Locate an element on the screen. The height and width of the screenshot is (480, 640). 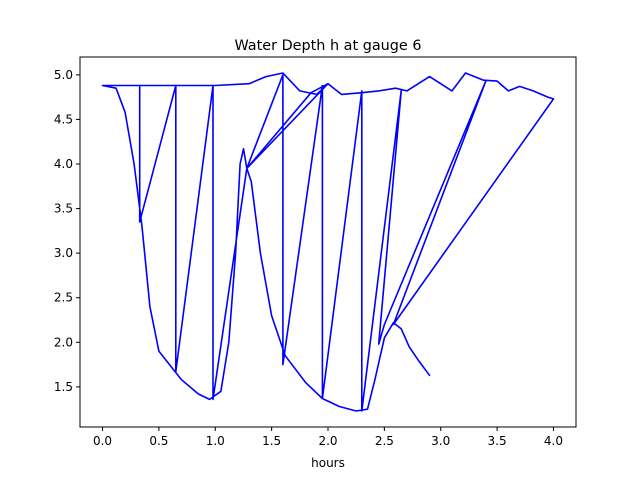
y-tick-label: 2.0 is located at coordinates (63, 342).